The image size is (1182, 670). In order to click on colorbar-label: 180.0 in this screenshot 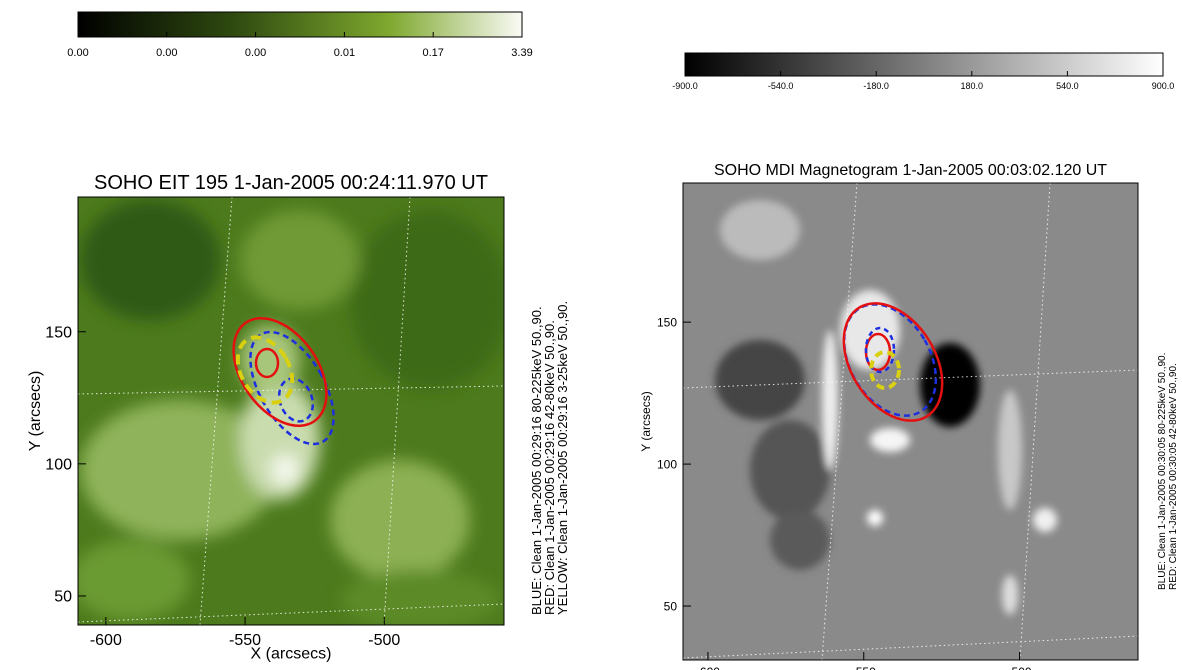, I will do `click(972, 86)`.